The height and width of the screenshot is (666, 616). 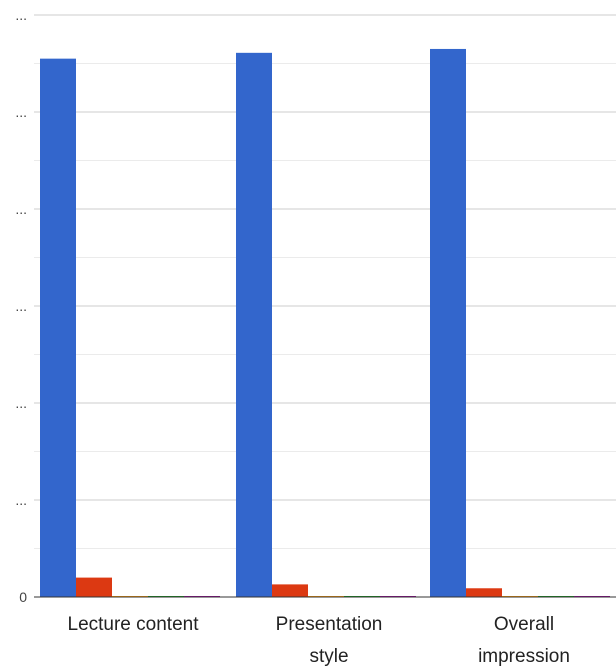 What do you see at coordinates (524, 640) in the screenshot?
I see `x-tick-label: Overall impression` at bounding box center [524, 640].